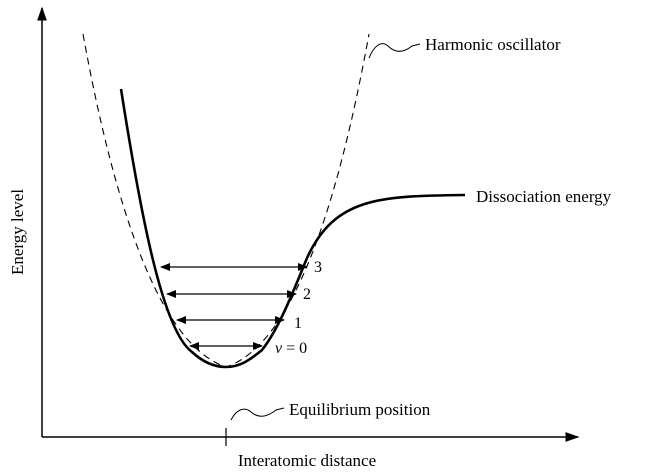 The height and width of the screenshot is (472, 650). Describe the element at coordinates (544, 196) in the screenshot. I see `dissociation-energy-label: Dissociation energy` at that location.